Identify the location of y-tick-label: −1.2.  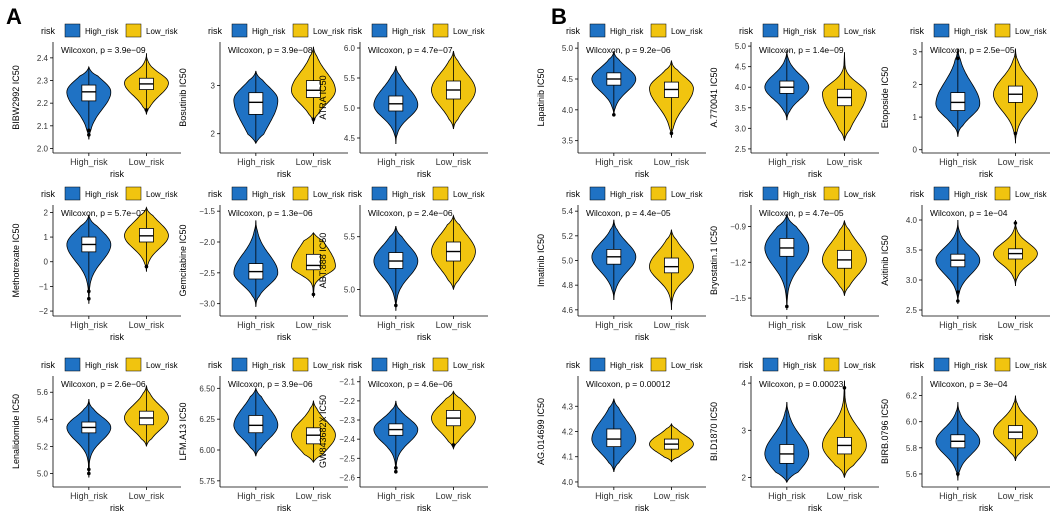
(738, 262).